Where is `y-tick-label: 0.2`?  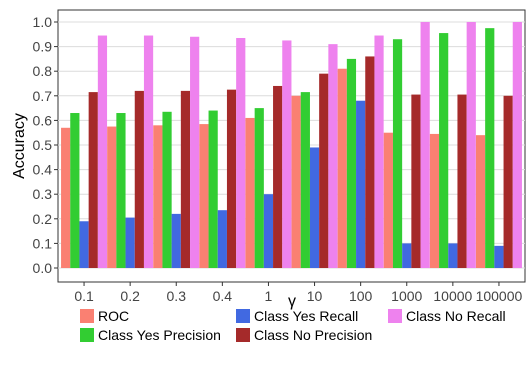 y-tick-label: 0.2 is located at coordinates (43, 219).